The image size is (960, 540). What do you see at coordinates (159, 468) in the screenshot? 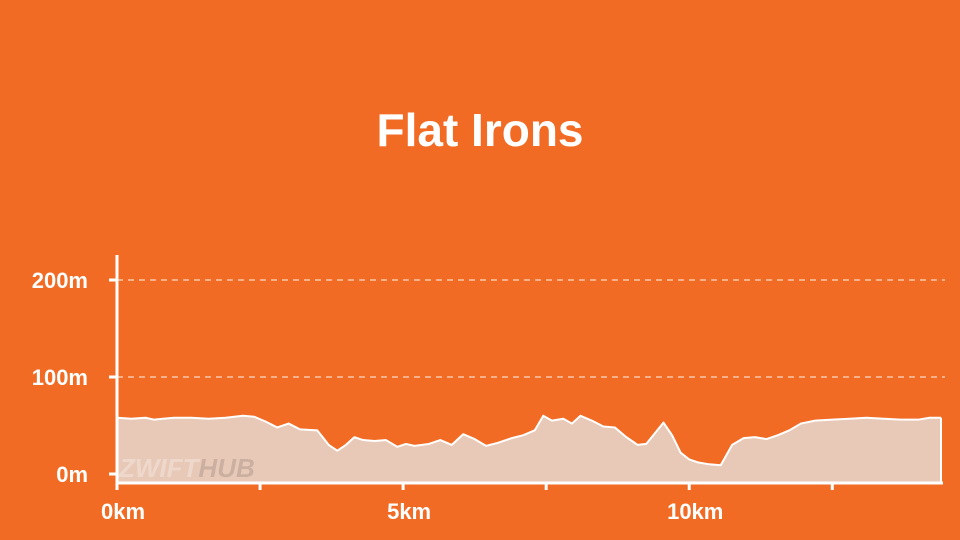
I see `watermark-zwift: ZWIFT` at bounding box center [159, 468].